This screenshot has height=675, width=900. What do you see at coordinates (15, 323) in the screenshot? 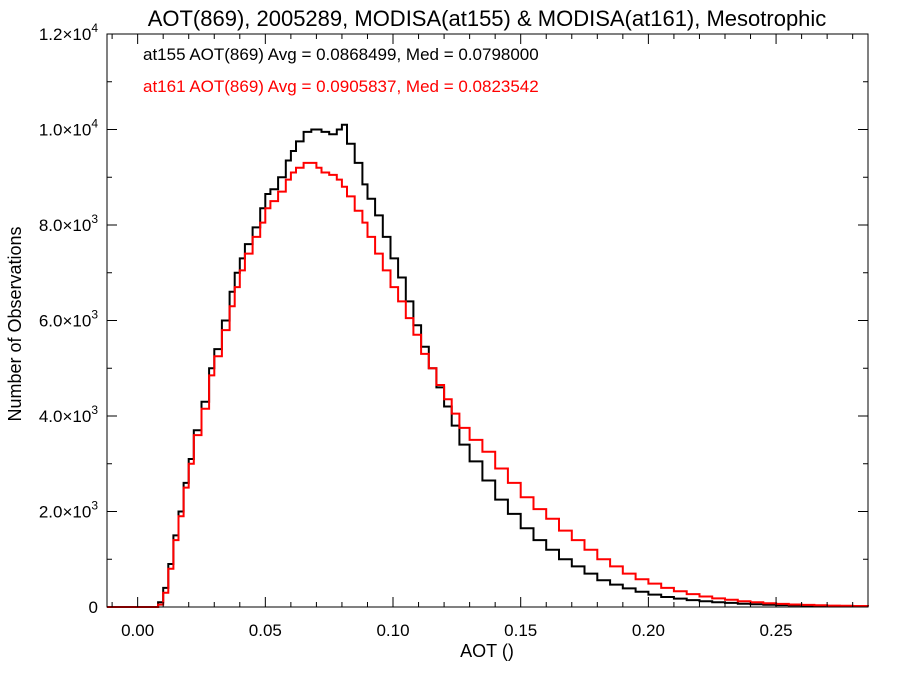
I see `y-axis-label: Number of Observations` at bounding box center [15, 323].